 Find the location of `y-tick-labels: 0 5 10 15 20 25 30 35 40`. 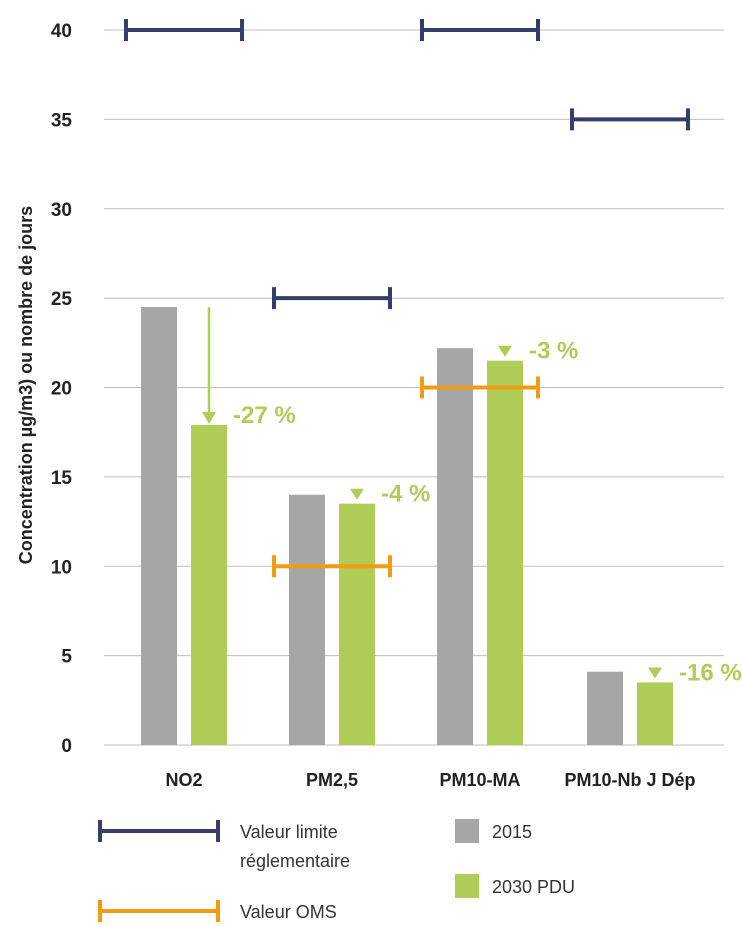

y-tick-labels: 0 5 10 15 20 25 30 35 40 is located at coordinates (62, 389).